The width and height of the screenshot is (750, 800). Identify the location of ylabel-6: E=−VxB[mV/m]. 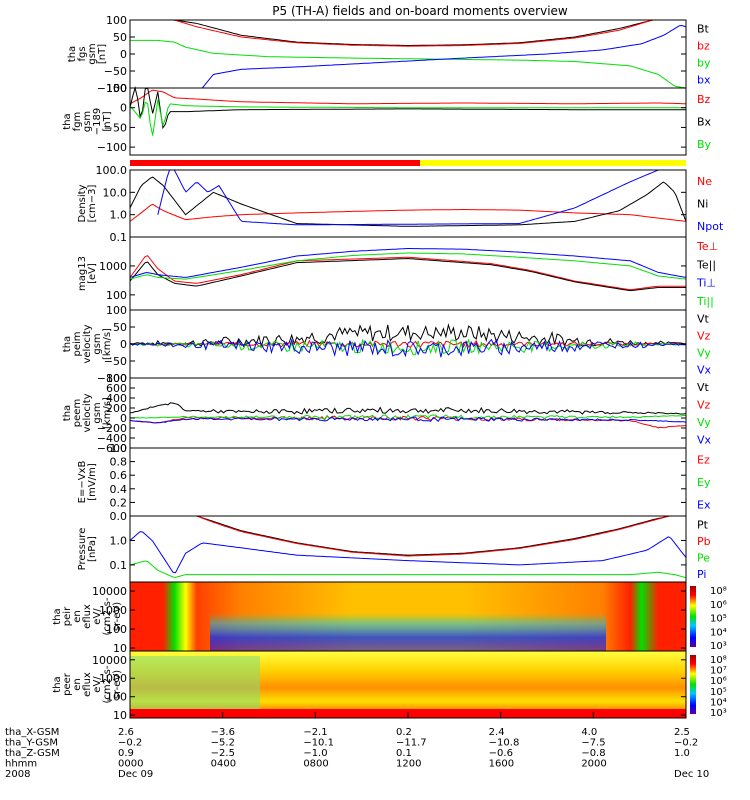
(87, 482).